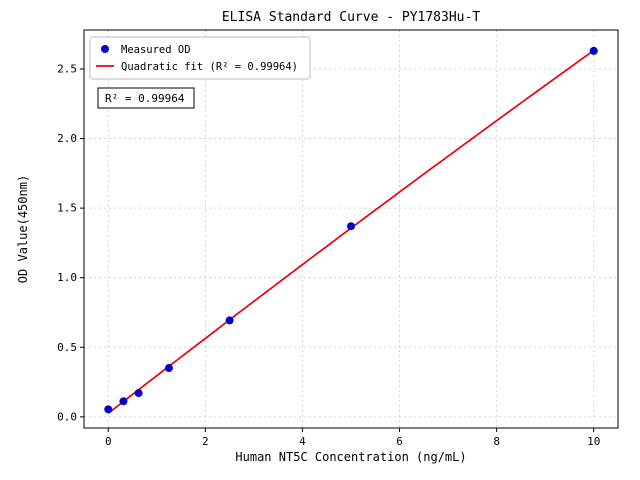  Describe the element at coordinates (67, 347) in the screenshot. I see `y-tick-label: 0.5` at that location.